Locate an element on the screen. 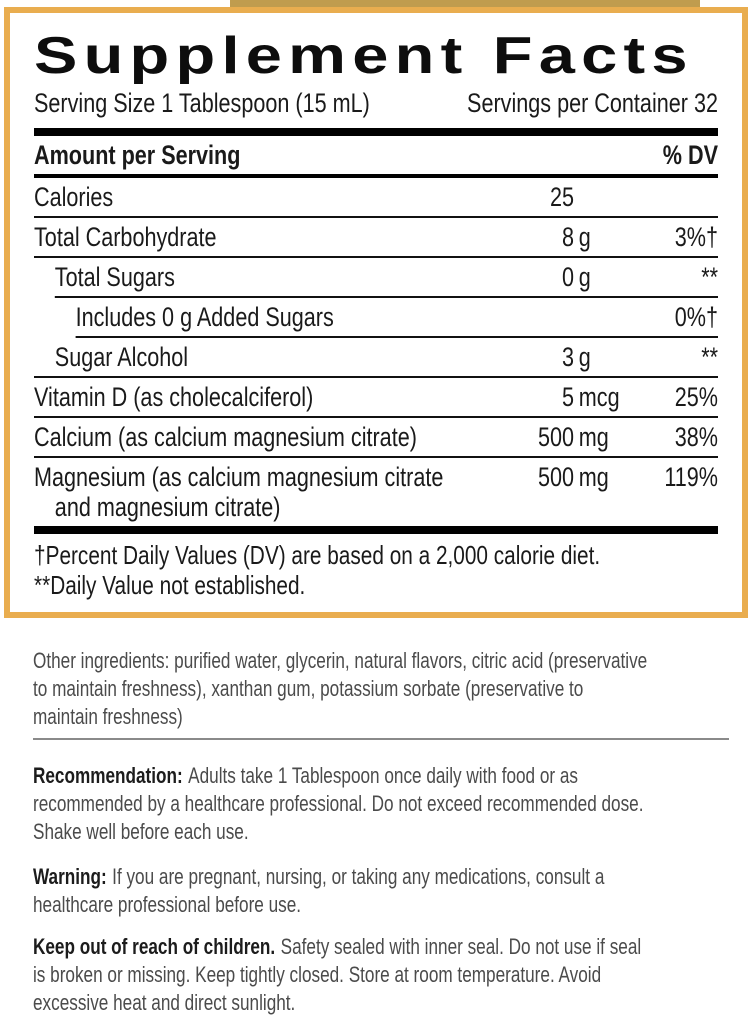  nutrient-dv: 0%† is located at coordinates (696, 317).